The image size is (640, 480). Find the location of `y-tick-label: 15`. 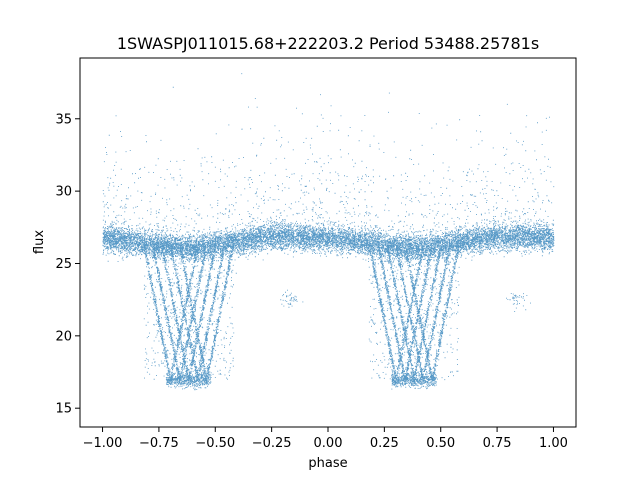

y-tick-label: 15 is located at coordinates (63, 409).